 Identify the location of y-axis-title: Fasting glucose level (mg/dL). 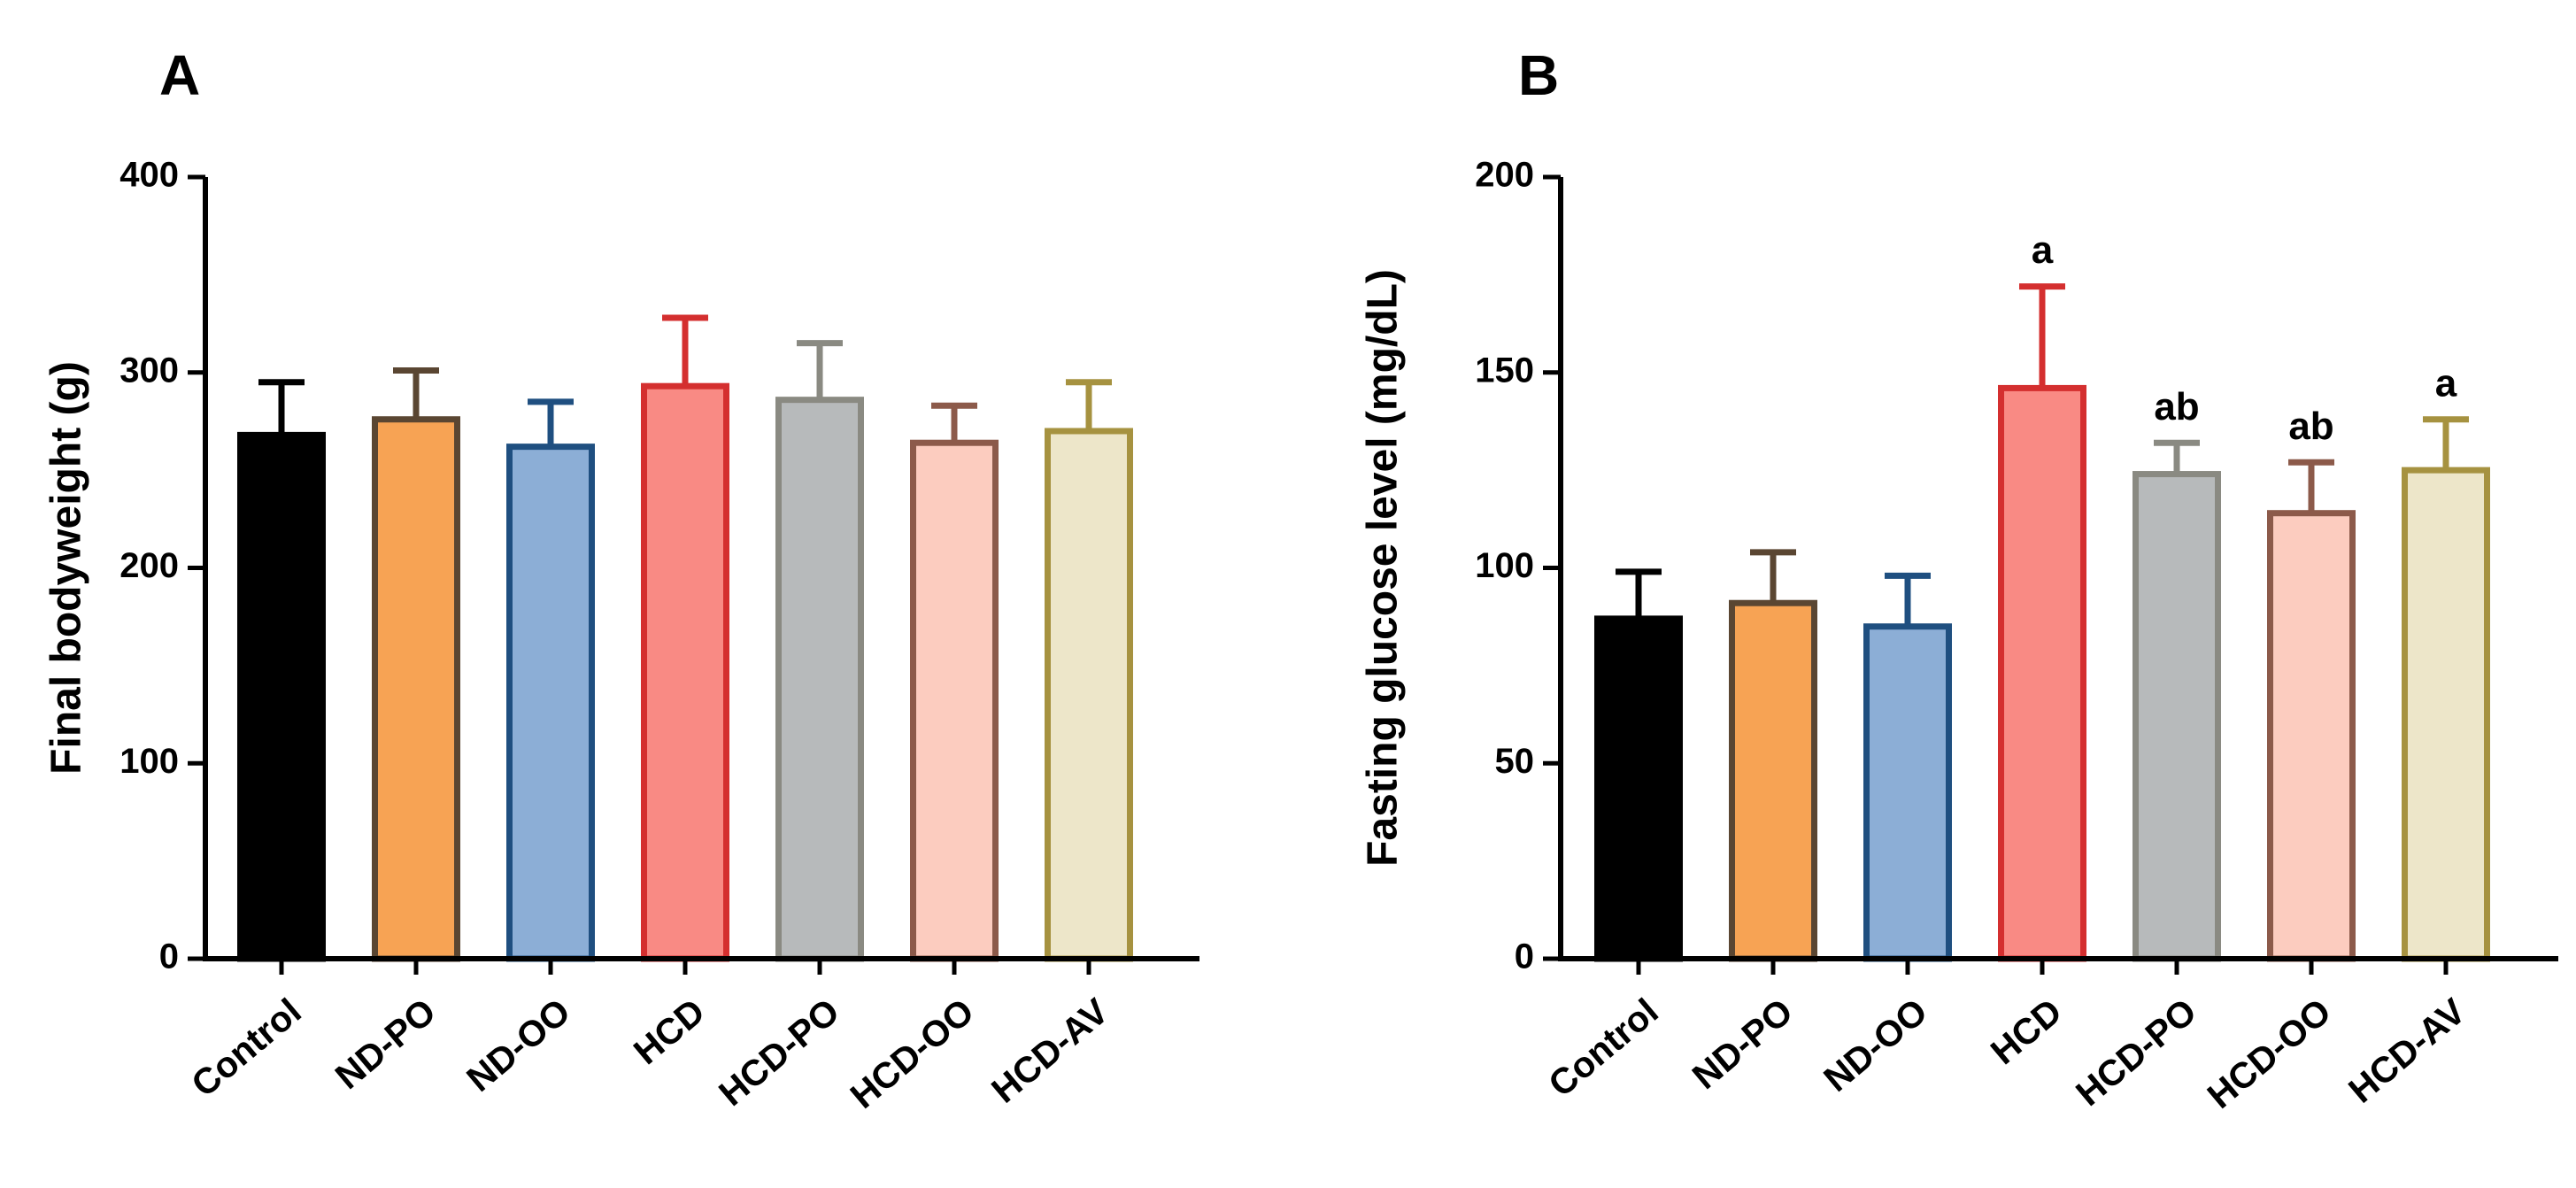
(1383, 568).